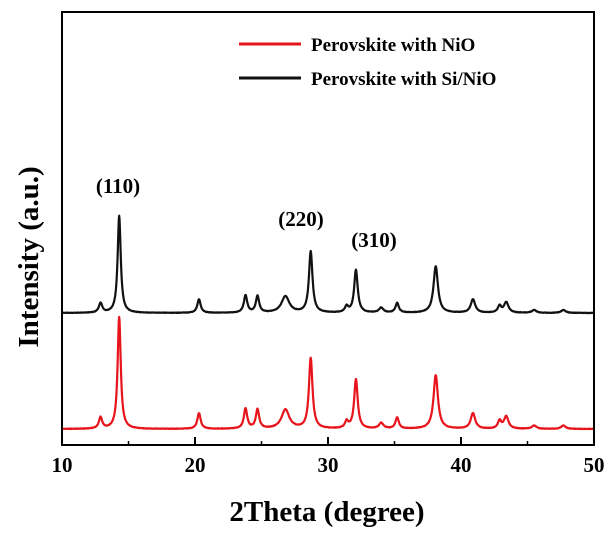  What do you see at coordinates (374, 240) in the screenshot?
I see `peak-label-310: (310)` at bounding box center [374, 240].